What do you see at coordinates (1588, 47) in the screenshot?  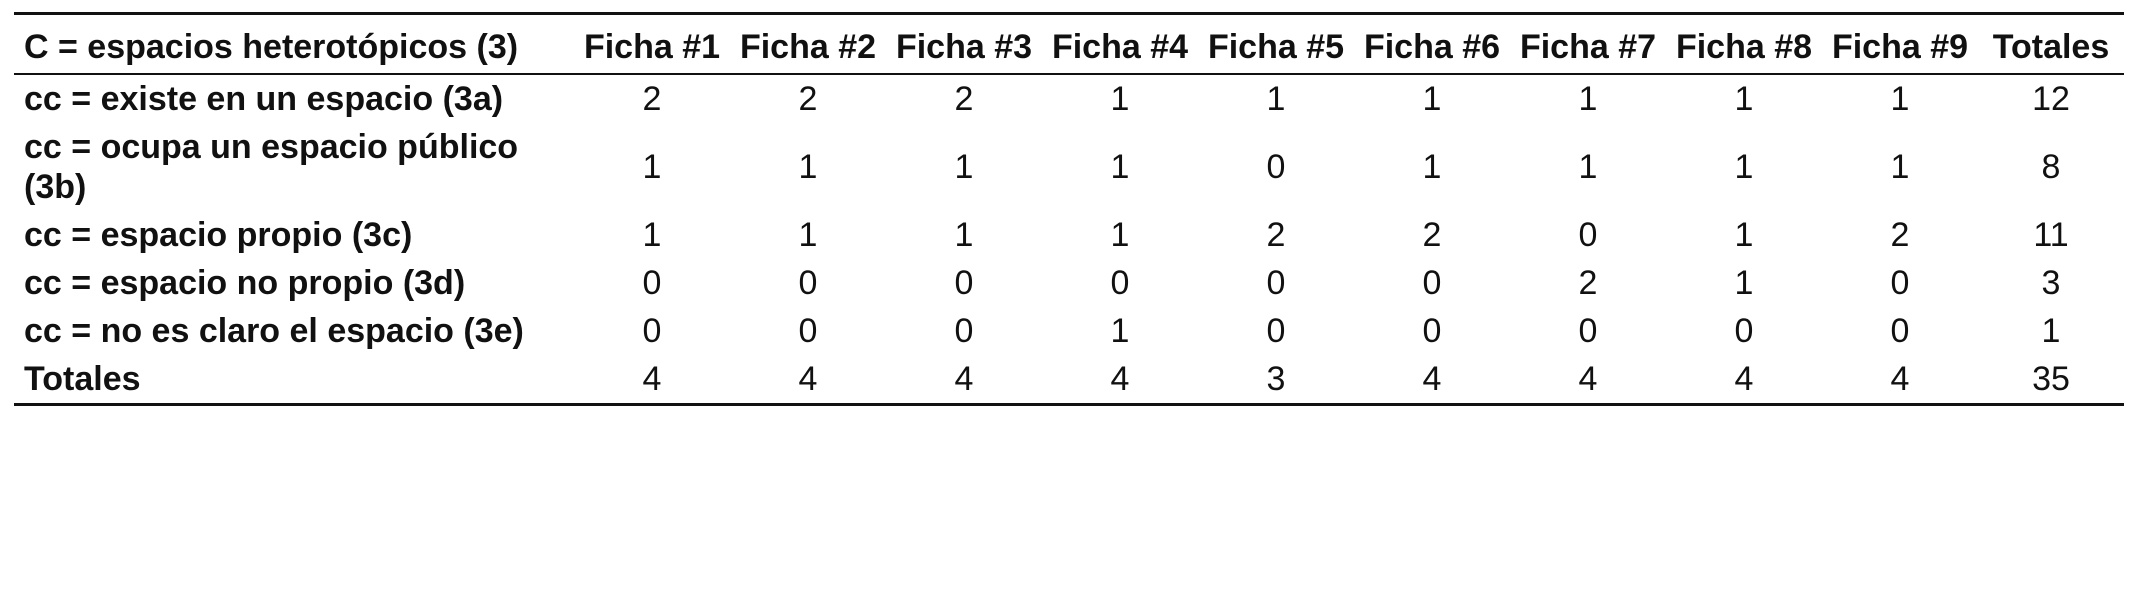 I see `column-header: Ficha #7` at bounding box center [1588, 47].